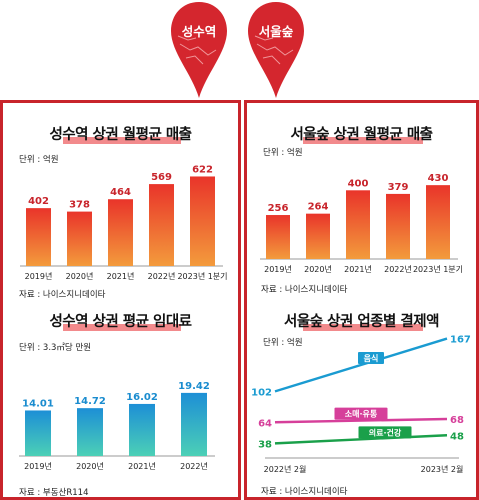  Describe the element at coordinates (38, 403) in the screenshot. I see `data-label: 14.01` at that location.